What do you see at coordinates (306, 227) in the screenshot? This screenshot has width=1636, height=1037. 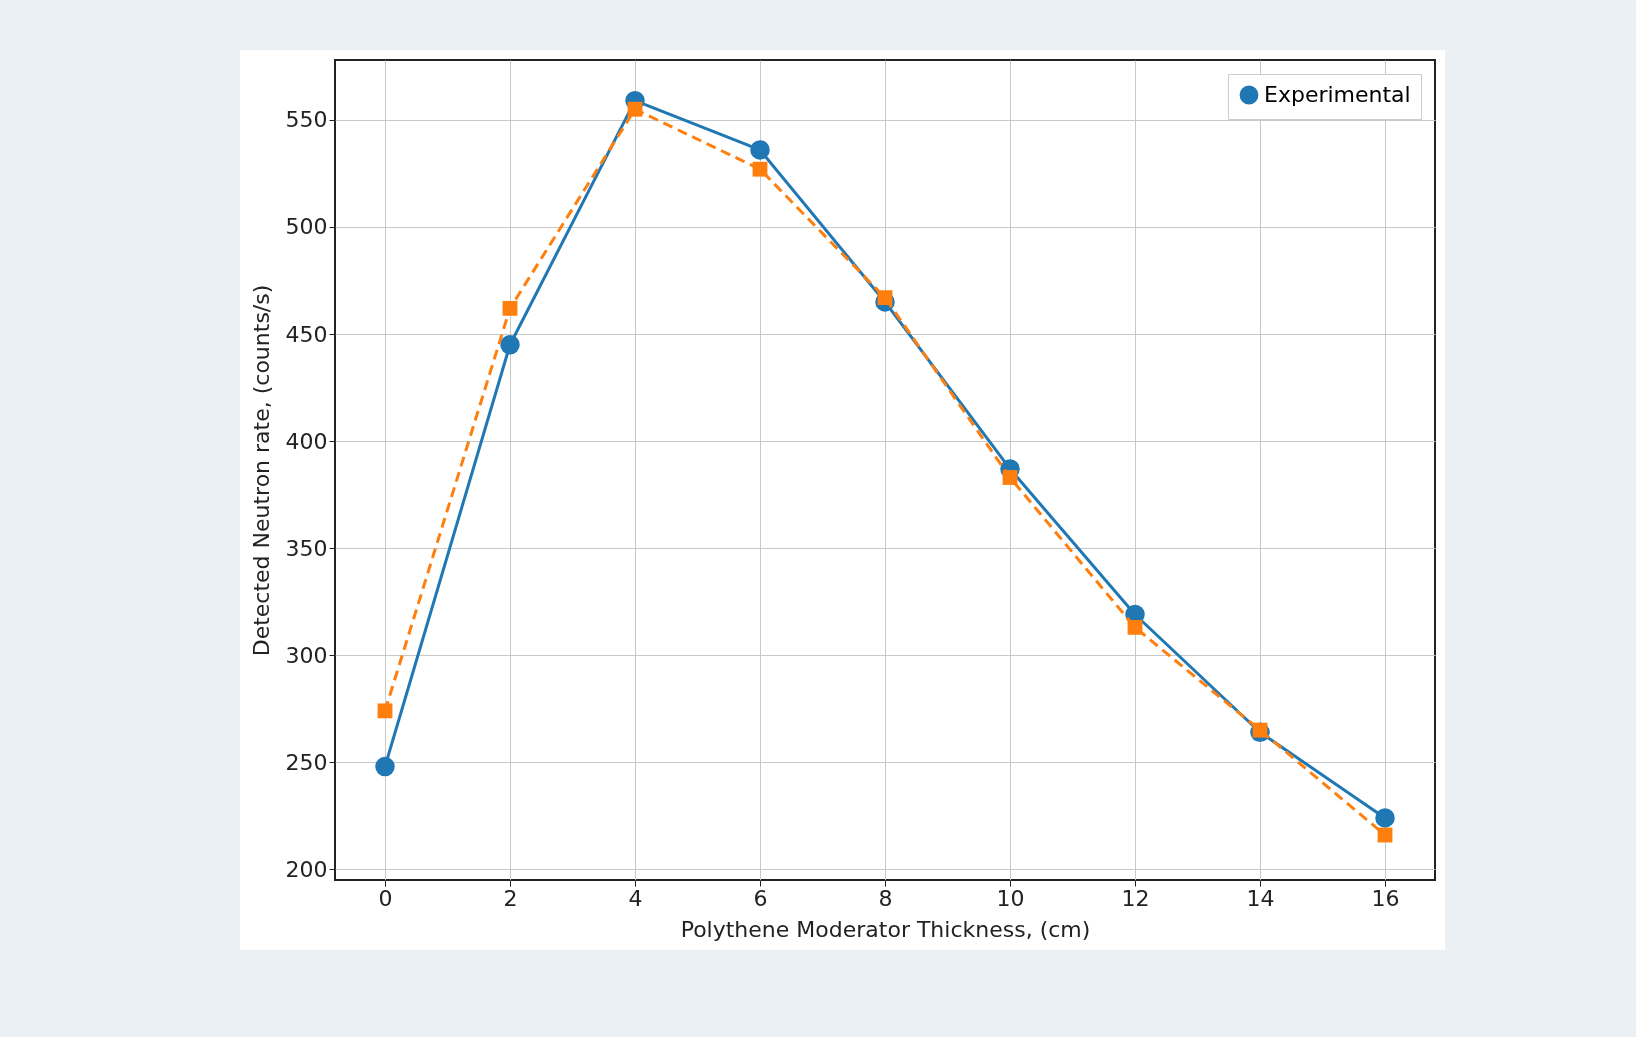 I see `y-tick-label: 500` at bounding box center [306, 227].